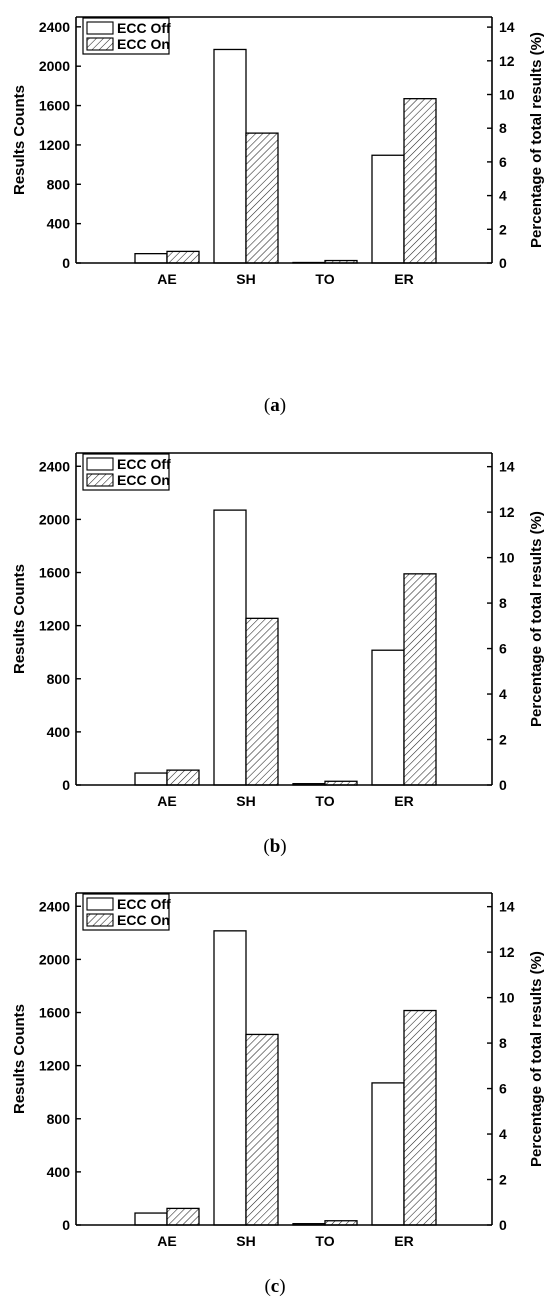 The image size is (550, 1305). I want to click on panel-label-letter: b, so click(275, 846).